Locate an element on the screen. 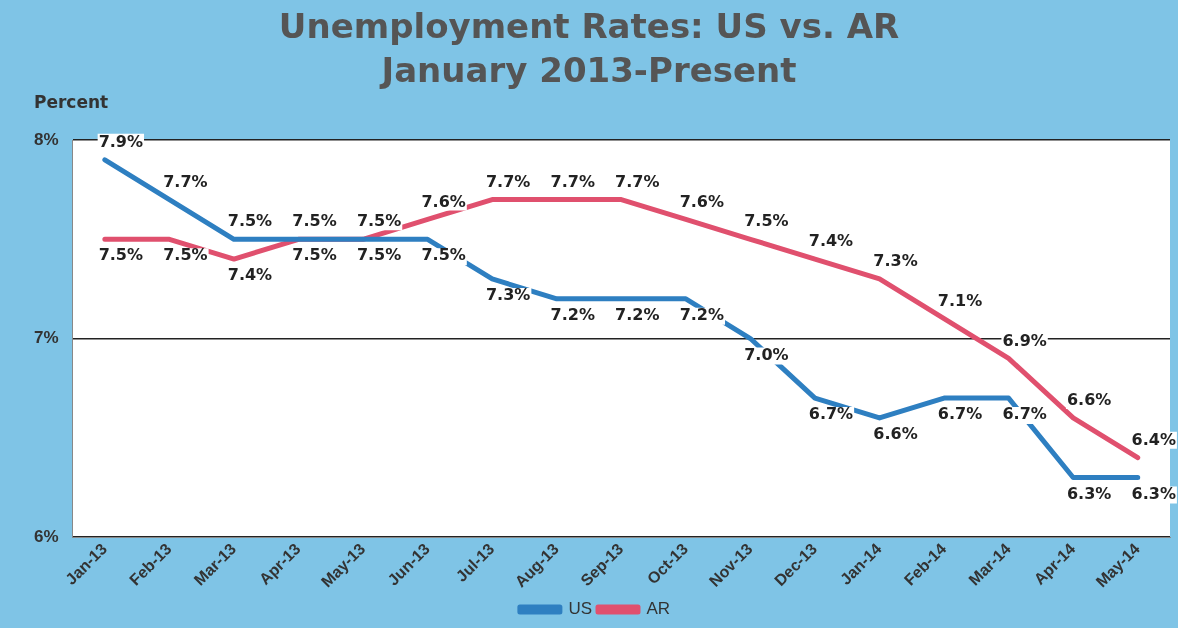 The height and width of the screenshot is (628, 1178). data-label: 7.9% is located at coordinates (121, 142).